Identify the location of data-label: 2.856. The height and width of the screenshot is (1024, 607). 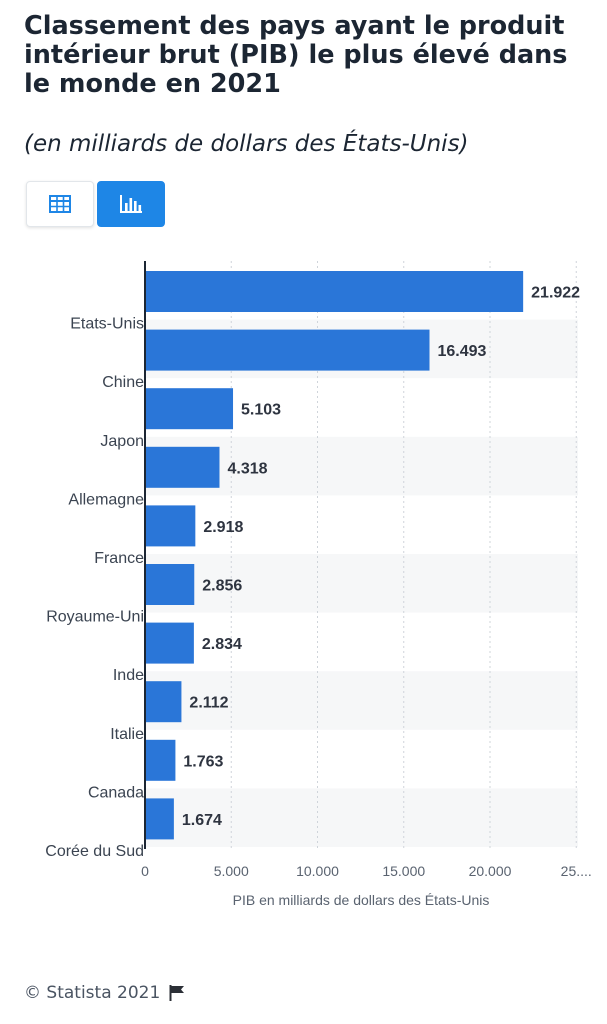
(222, 586).